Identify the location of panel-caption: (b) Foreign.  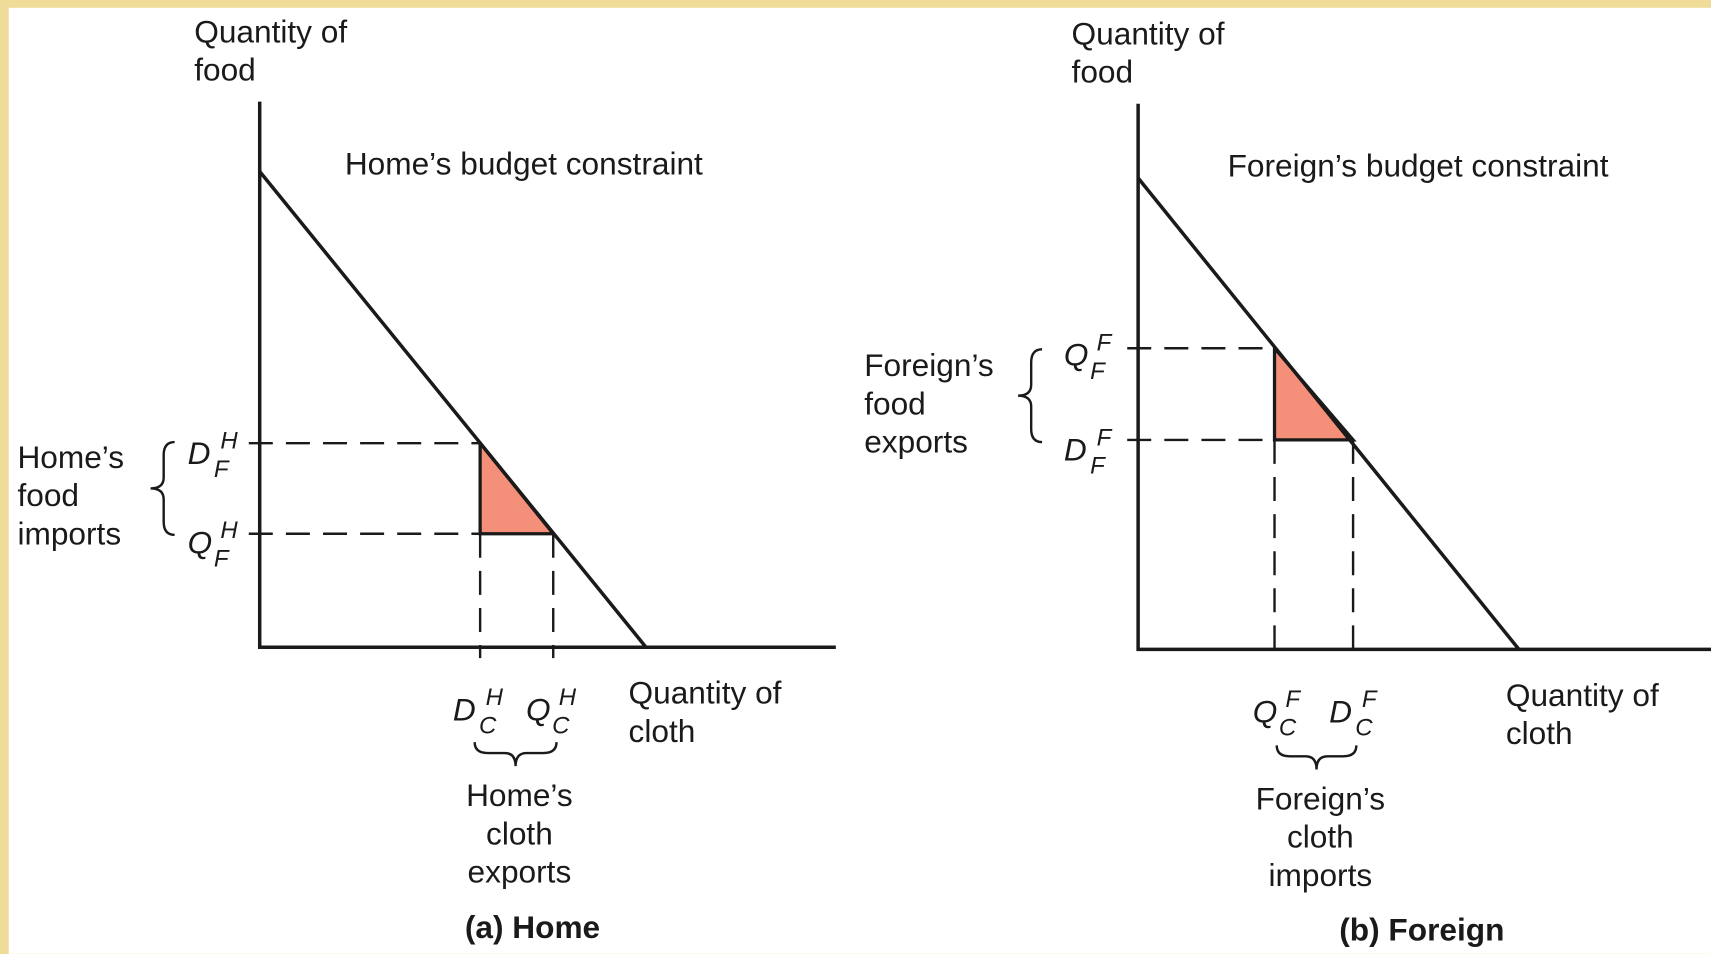
(1421, 929).